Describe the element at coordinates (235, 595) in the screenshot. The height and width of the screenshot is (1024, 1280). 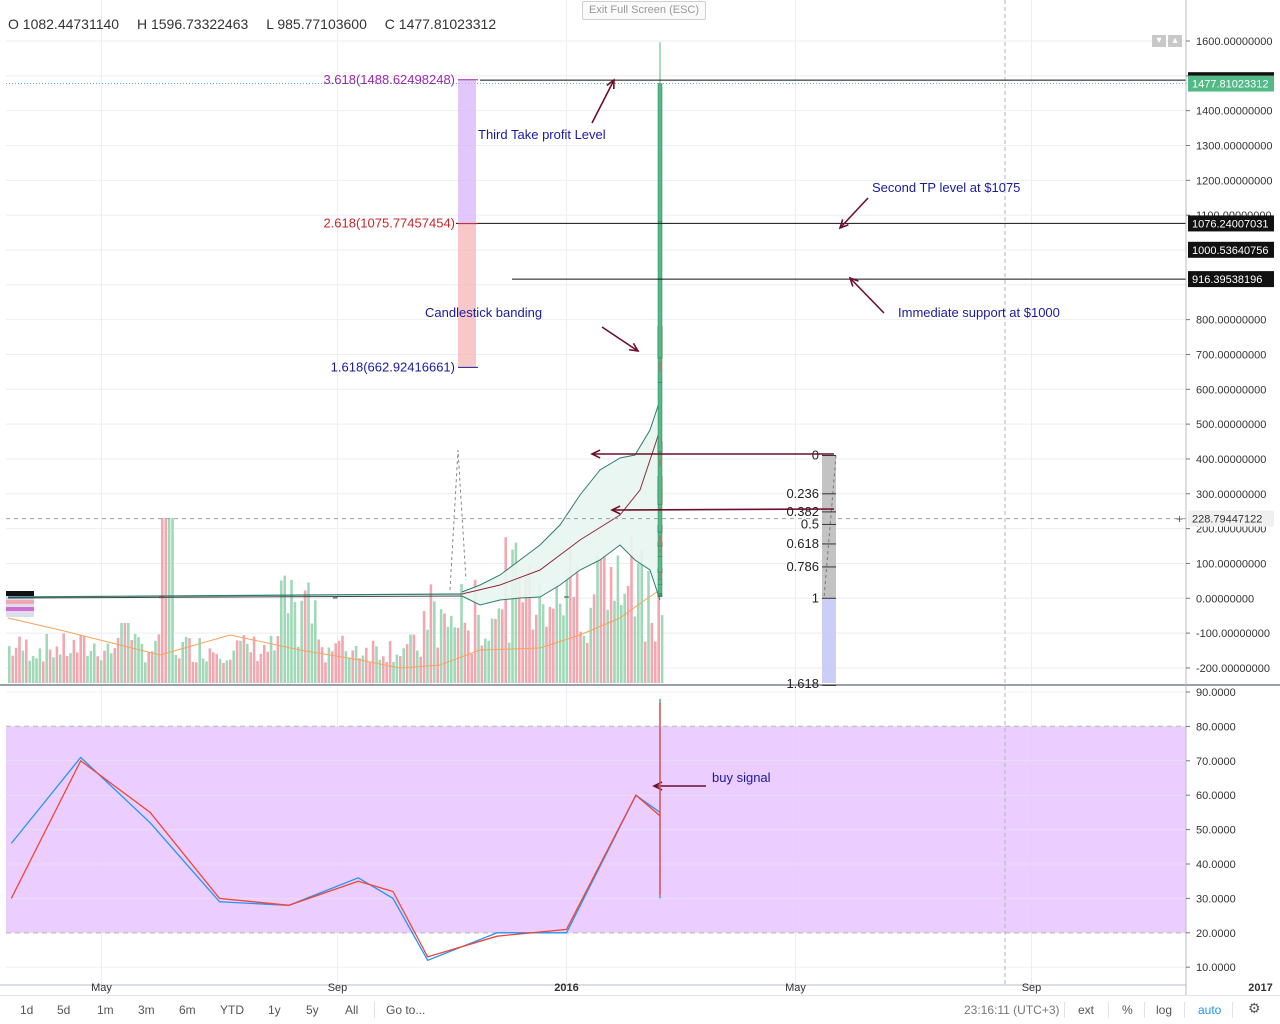
I see `early-price-line` at that location.